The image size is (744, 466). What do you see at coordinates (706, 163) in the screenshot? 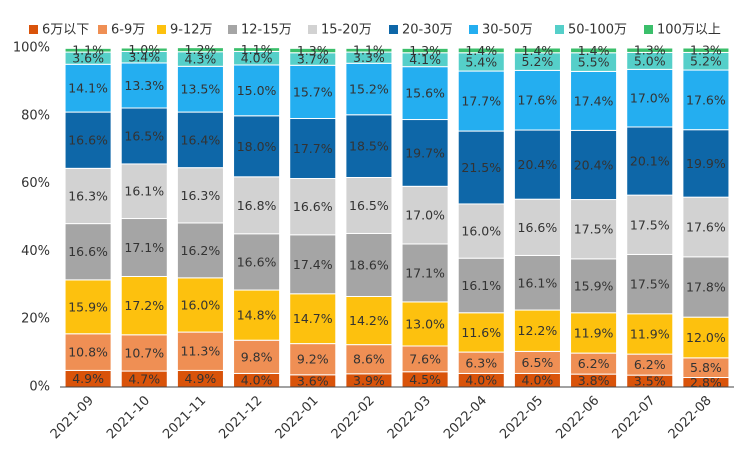
I see `data-label: 19.9%` at bounding box center [706, 163].